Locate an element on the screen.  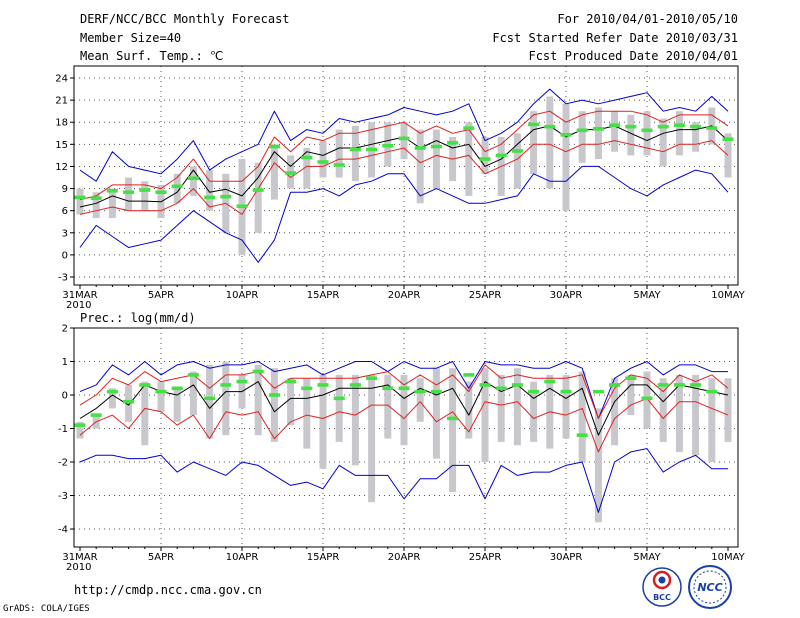
forecast-period: For 2010/04/01-2010/05/10 is located at coordinates (647, 19).